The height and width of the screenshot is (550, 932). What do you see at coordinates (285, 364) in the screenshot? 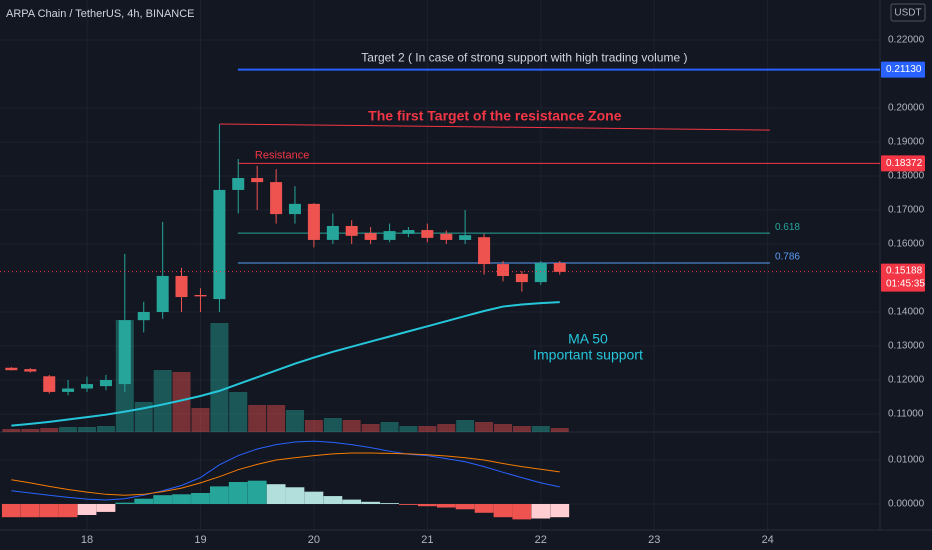
I see `ma-line` at bounding box center [285, 364].